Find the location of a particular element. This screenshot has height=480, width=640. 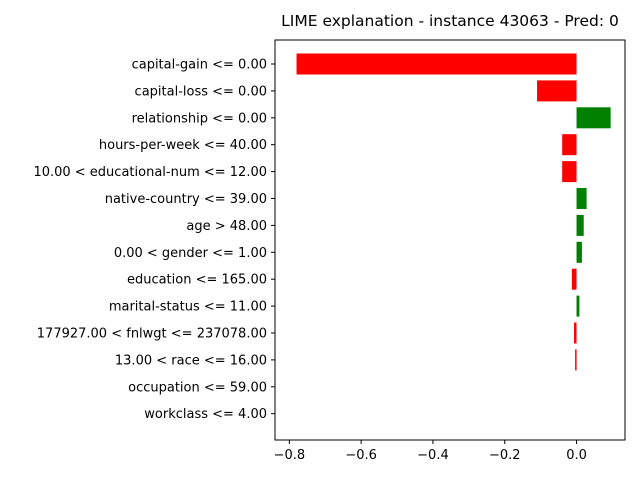

y-tick-label: education <= 165.00 is located at coordinates (197, 280).